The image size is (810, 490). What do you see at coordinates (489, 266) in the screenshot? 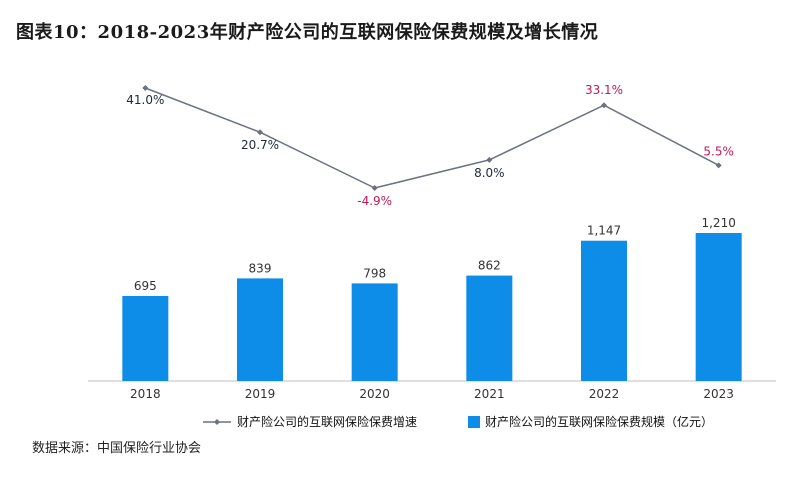
I see `bar-value-label: 862` at bounding box center [489, 266].